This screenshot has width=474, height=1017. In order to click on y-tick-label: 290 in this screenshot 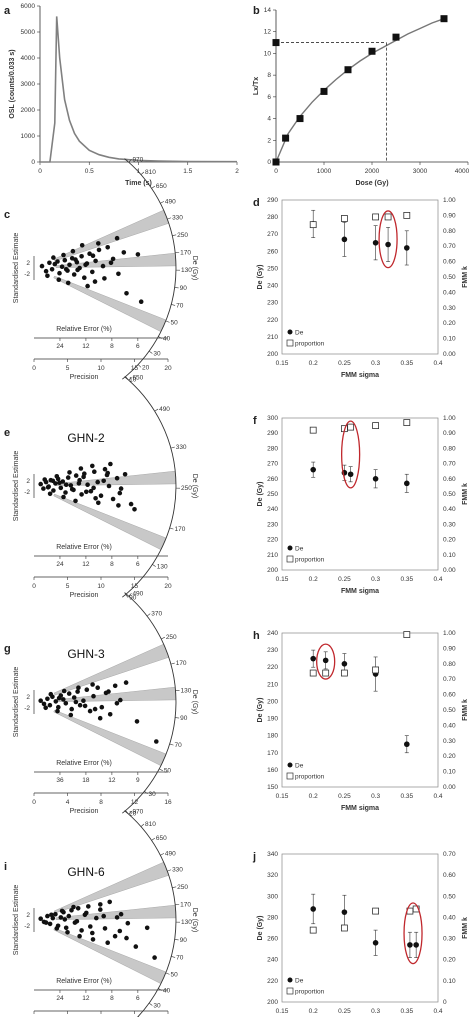, I will do `click(272, 200)`.